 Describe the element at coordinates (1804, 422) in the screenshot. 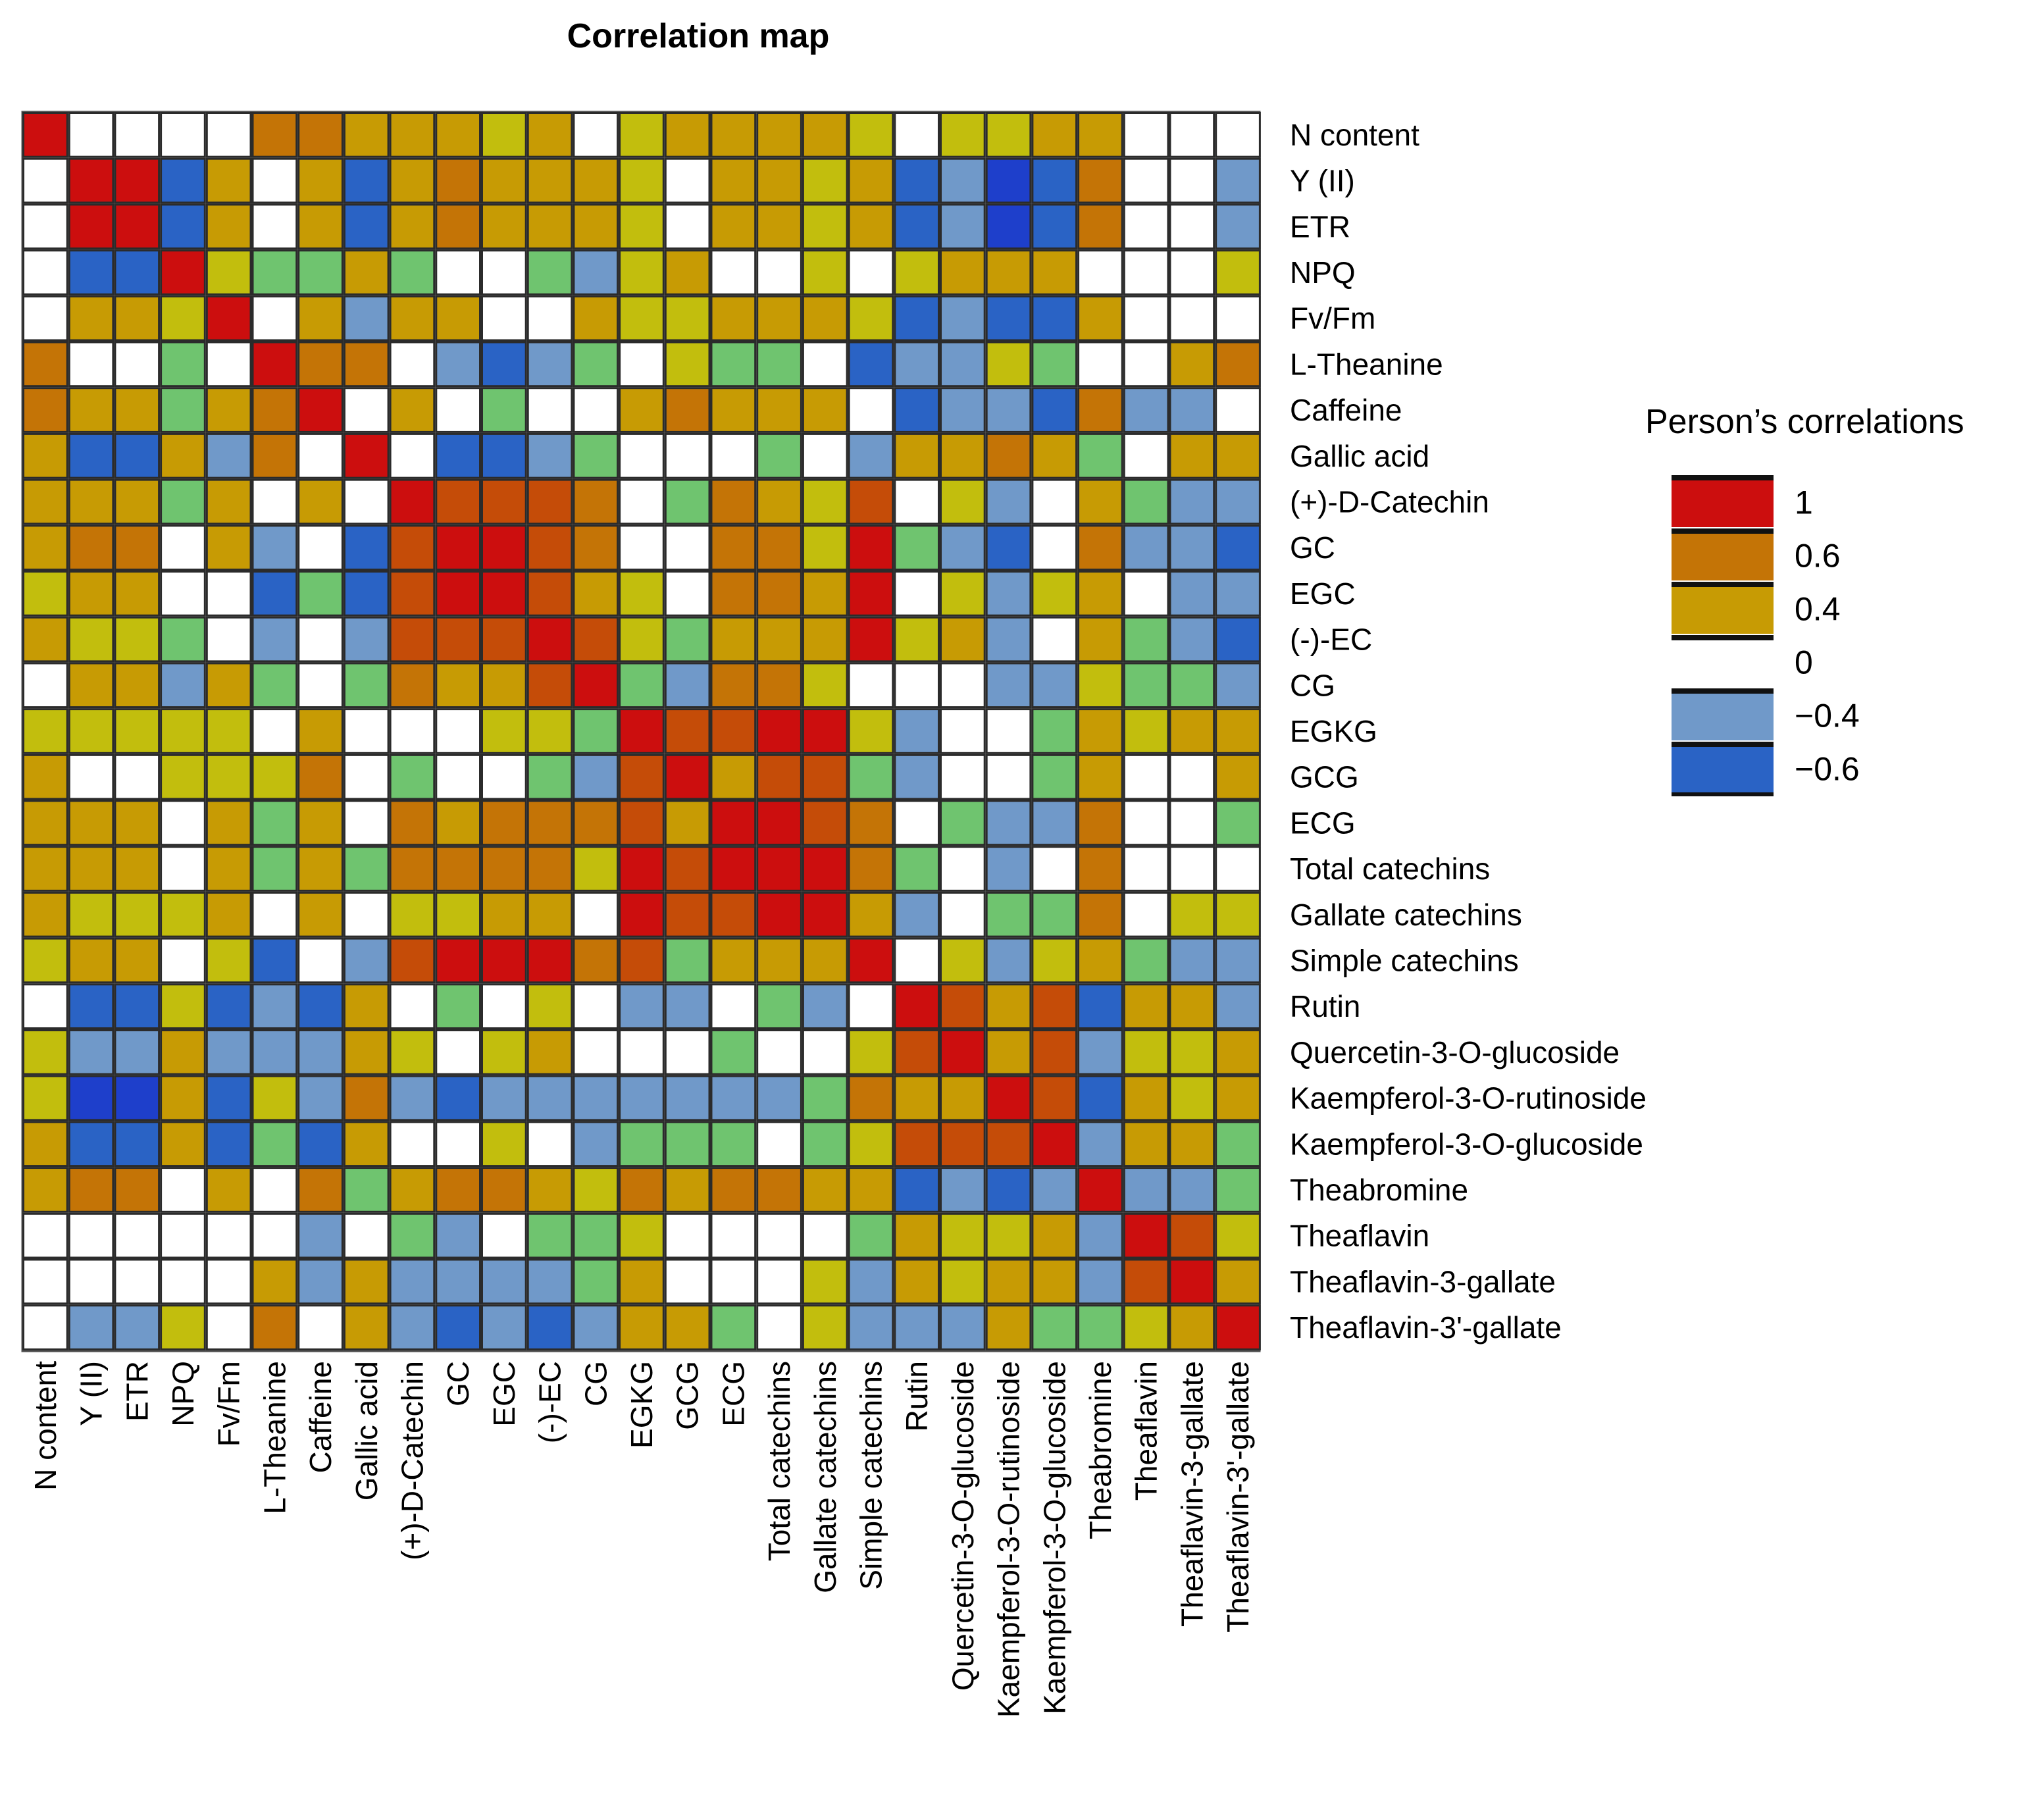

I see `legend-title: Person’s correlations` at that location.